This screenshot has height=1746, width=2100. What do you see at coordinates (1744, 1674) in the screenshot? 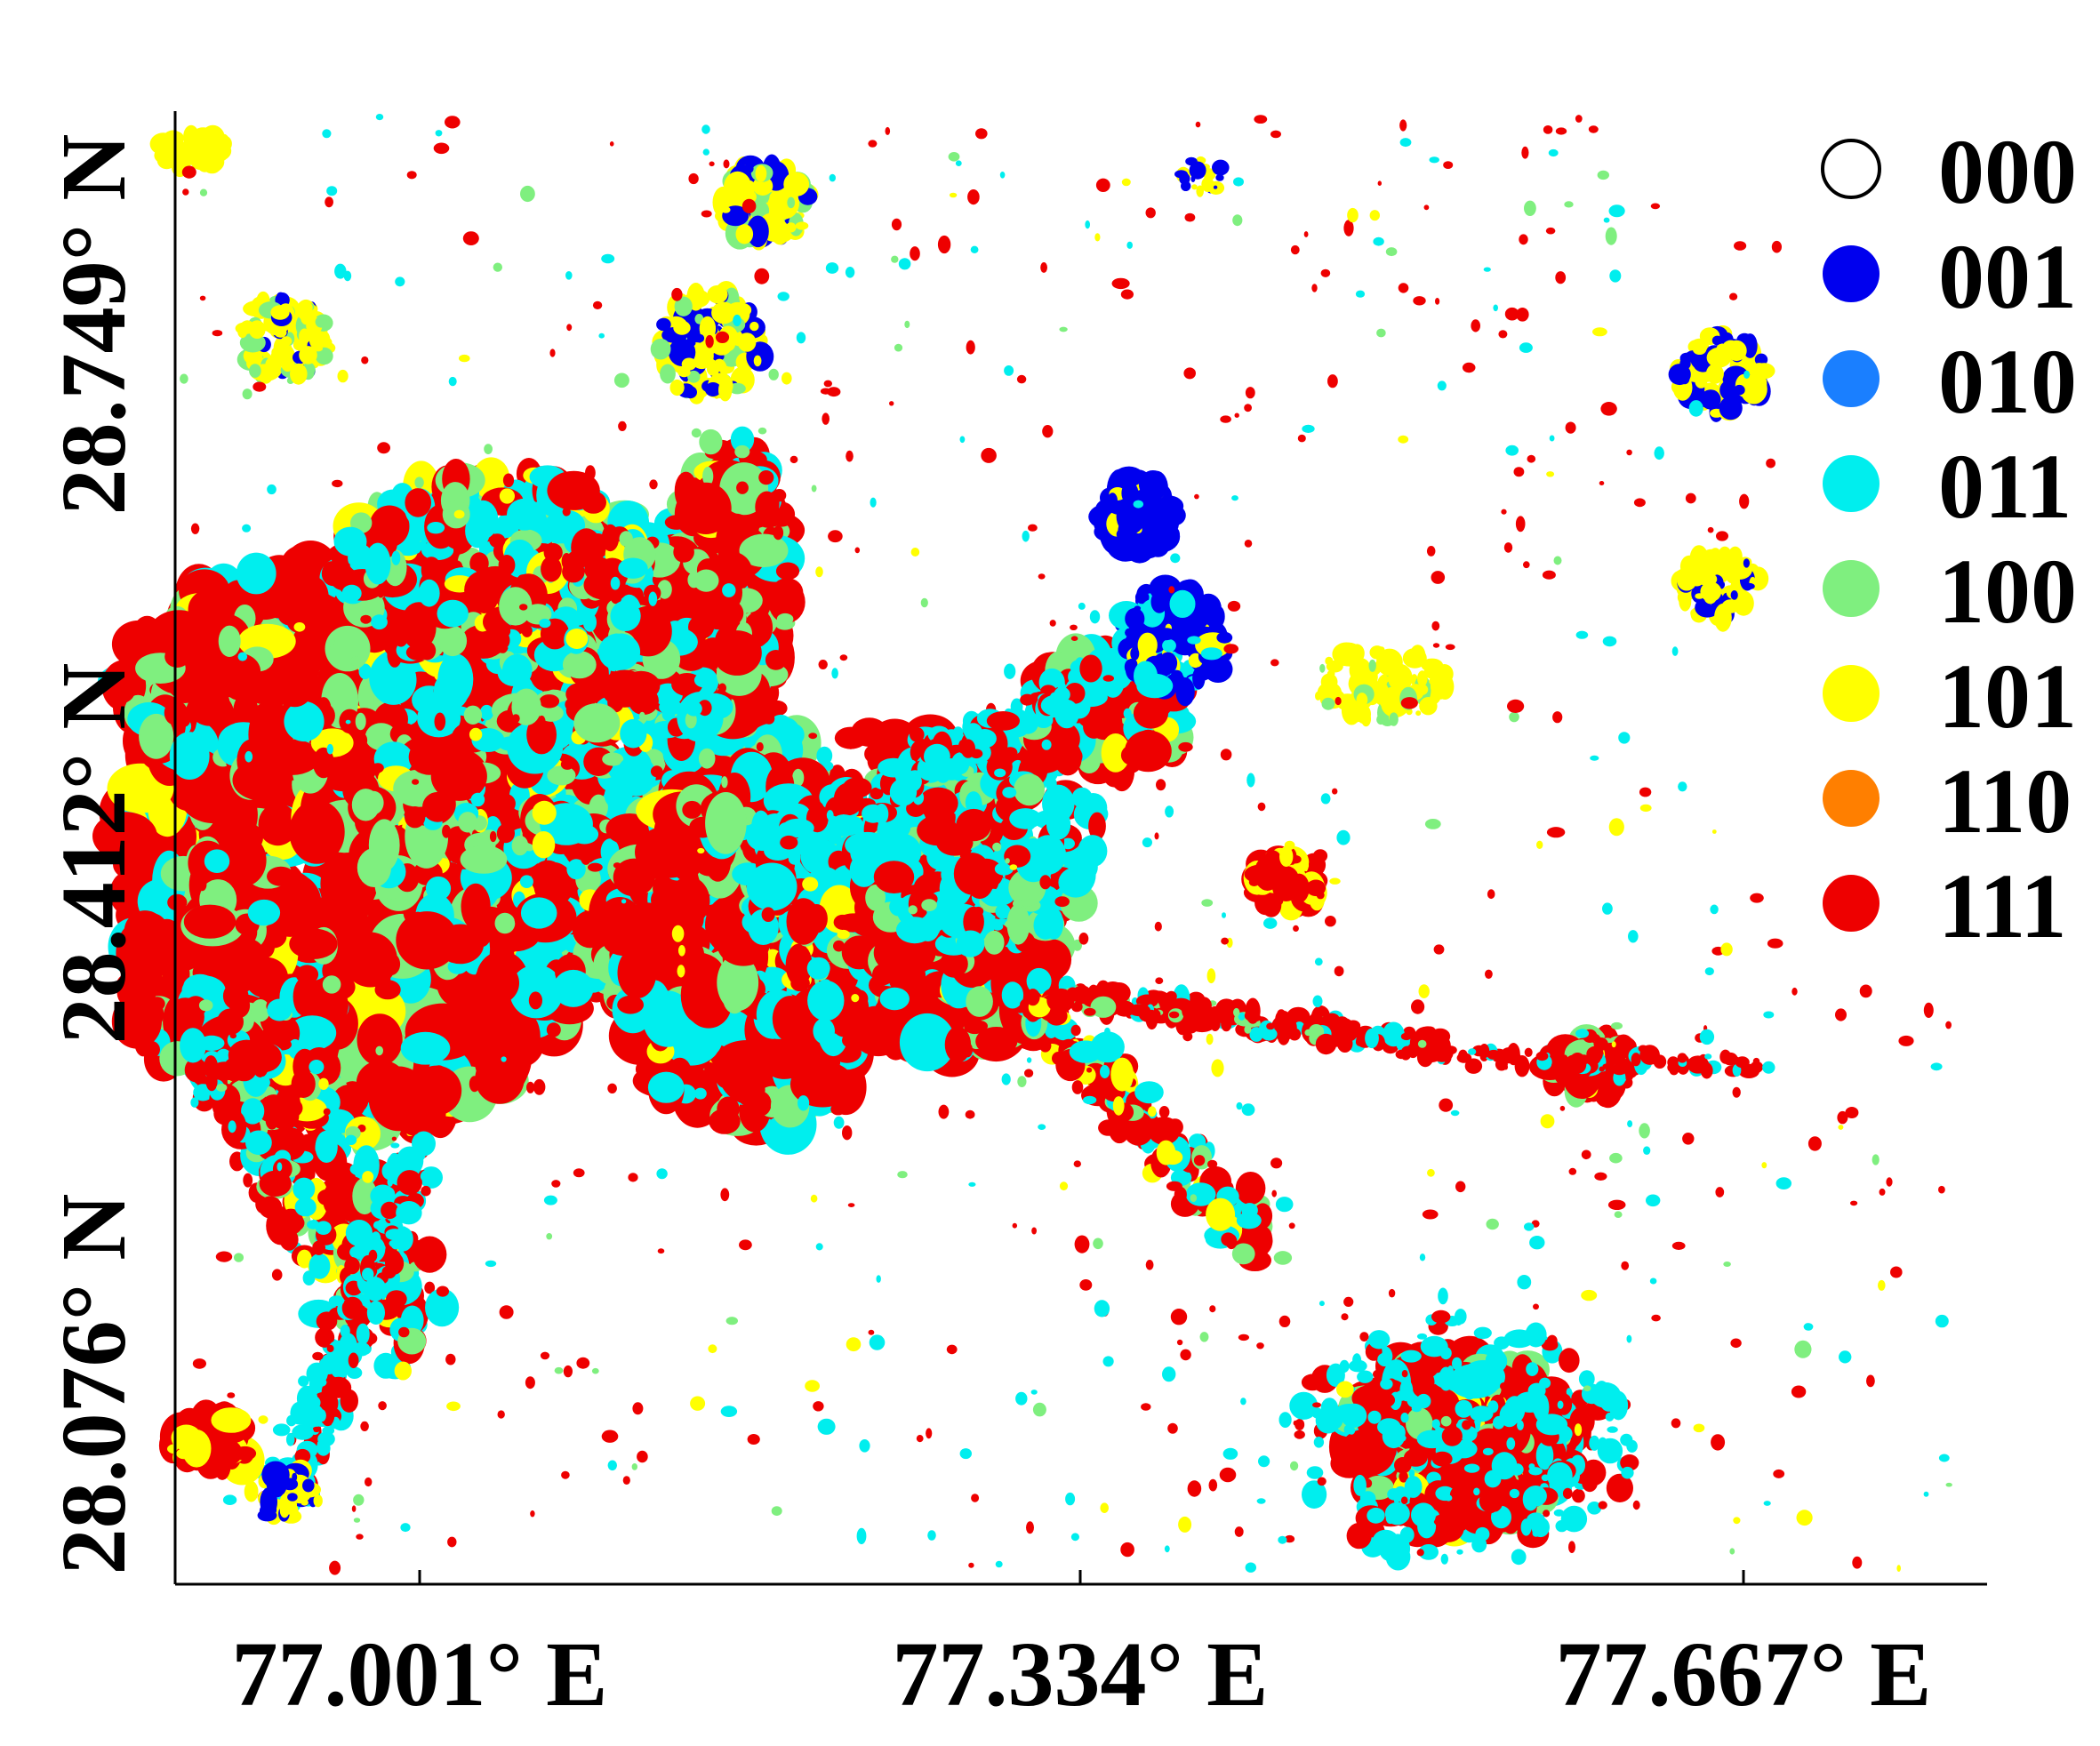
I see `x-tick-label: 77.667° E` at bounding box center [1744, 1674].